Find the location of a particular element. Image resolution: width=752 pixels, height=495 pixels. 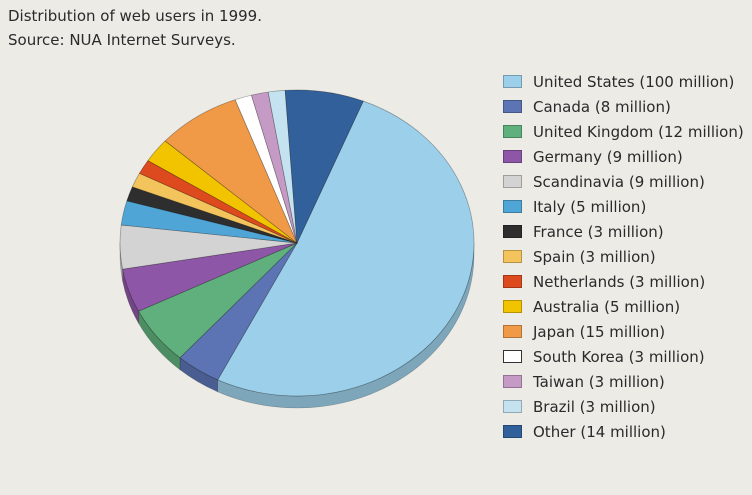

legend-label: Netherlands (3 million) is located at coordinates (619, 281).